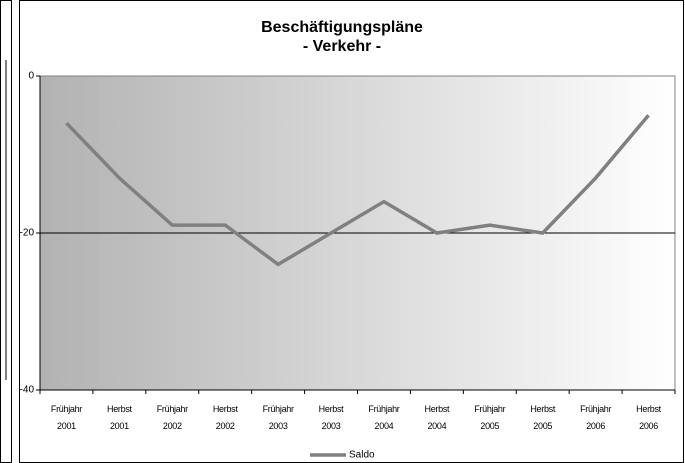 This screenshot has width=685, height=463. What do you see at coordinates (119, 417) in the screenshot?
I see `x-tick-label: Herbst 2001` at bounding box center [119, 417].